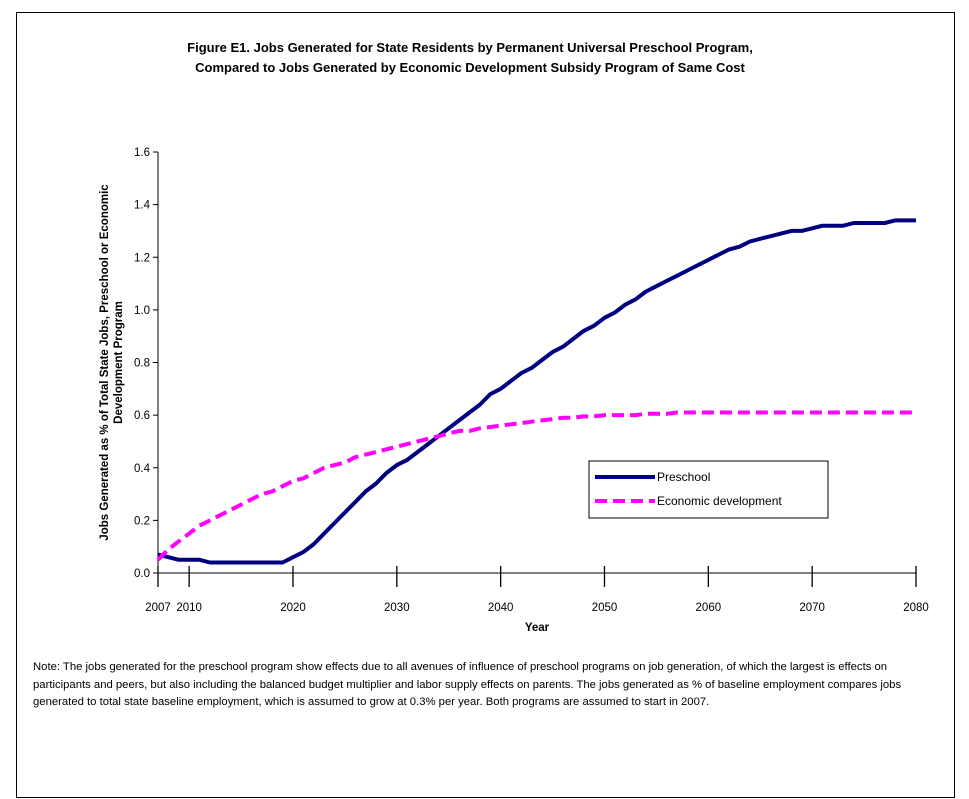 The width and height of the screenshot is (969, 799). Describe the element at coordinates (189, 608) in the screenshot. I see `x-tick-label: 2010` at that location.